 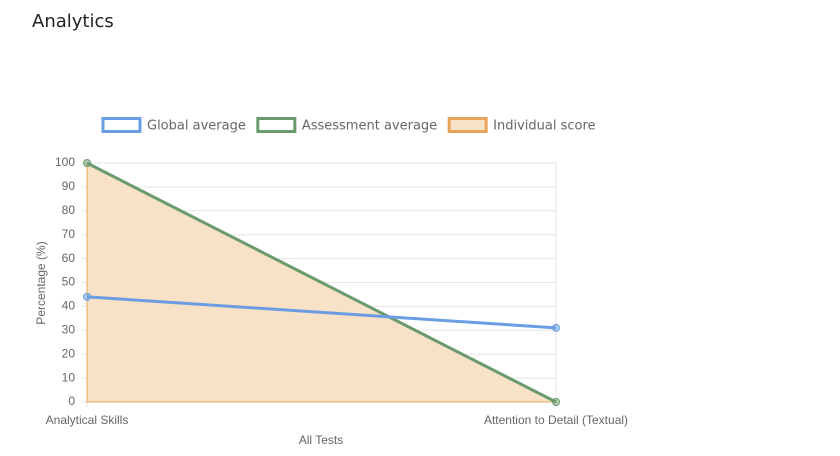 What do you see at coordinates (69, 258) in the screenshot?
I see `y-tick-label: 60` at bounding box center [69, 258].